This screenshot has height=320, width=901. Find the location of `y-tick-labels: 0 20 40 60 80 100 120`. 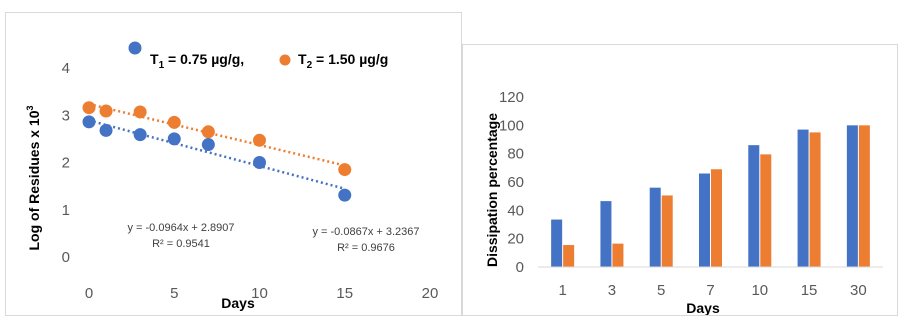

y-tick-labels: 0 20 40 60 80 100 120 is located at coordinates (511, 182).